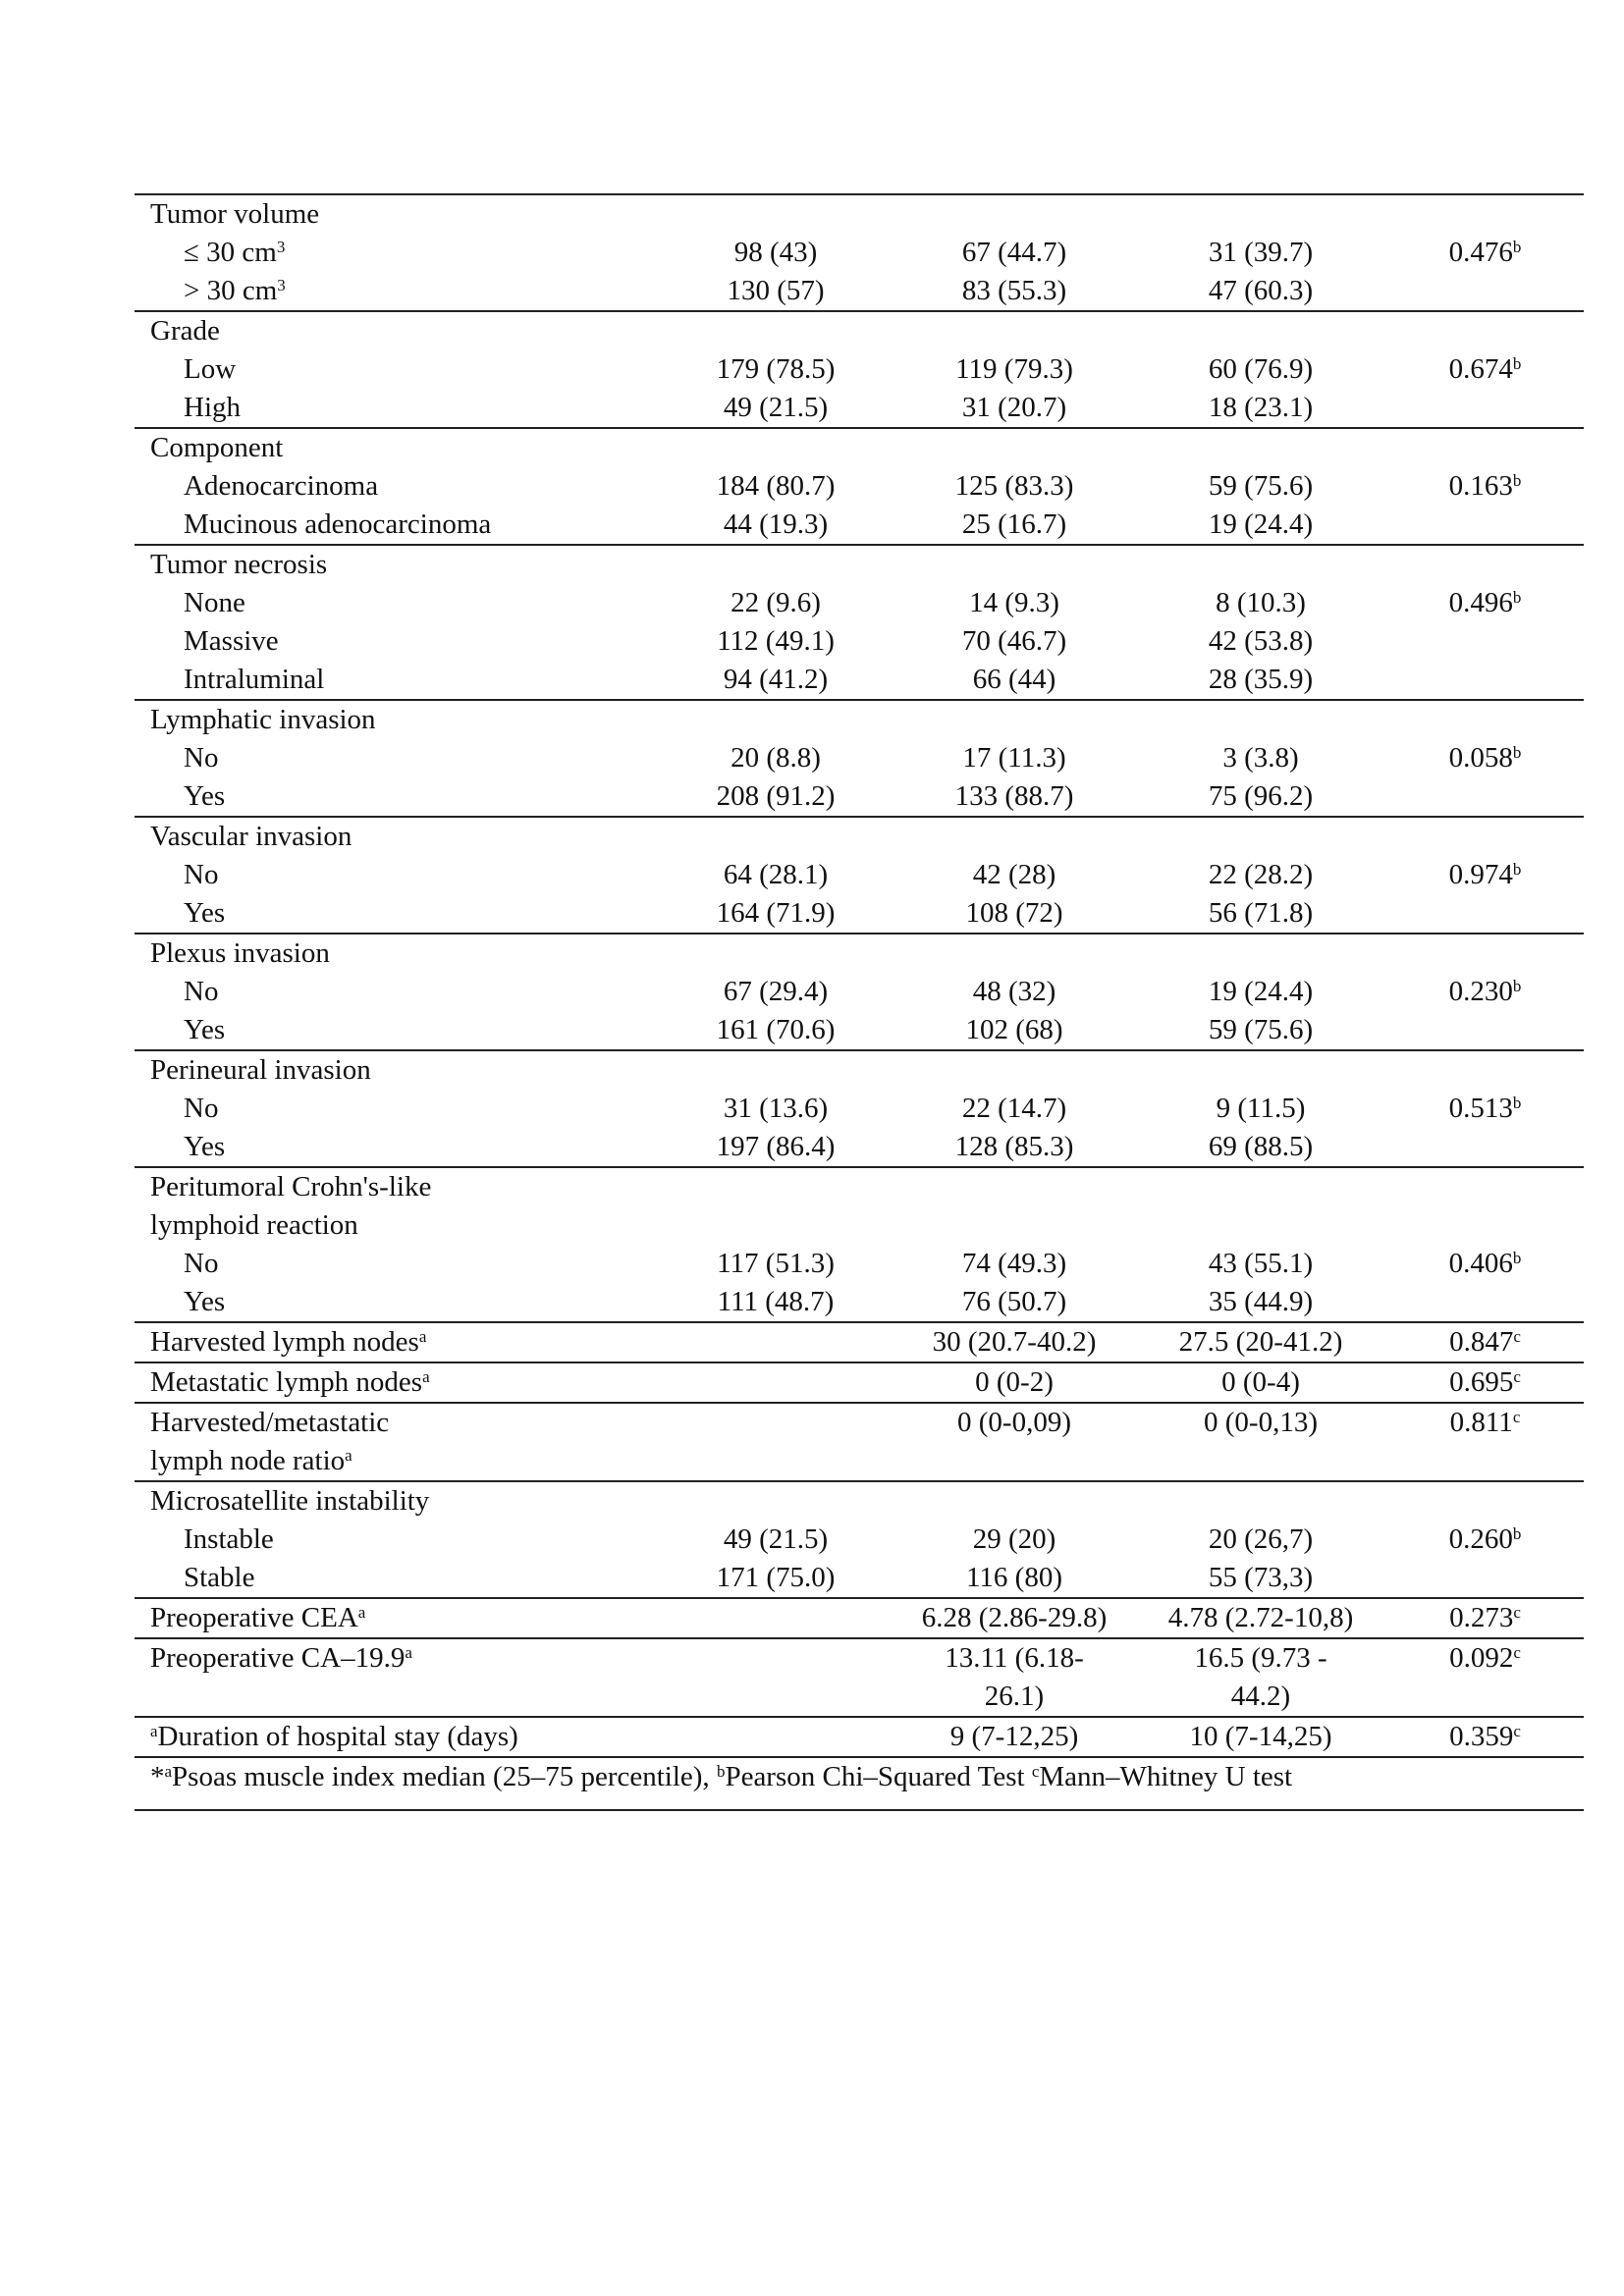 This screenshot has height=2296, width=1624. Describe the element at coordinates (1260, 758) in the screenshot. I see `value-cell-c3: 3 (3.8)` at that location.